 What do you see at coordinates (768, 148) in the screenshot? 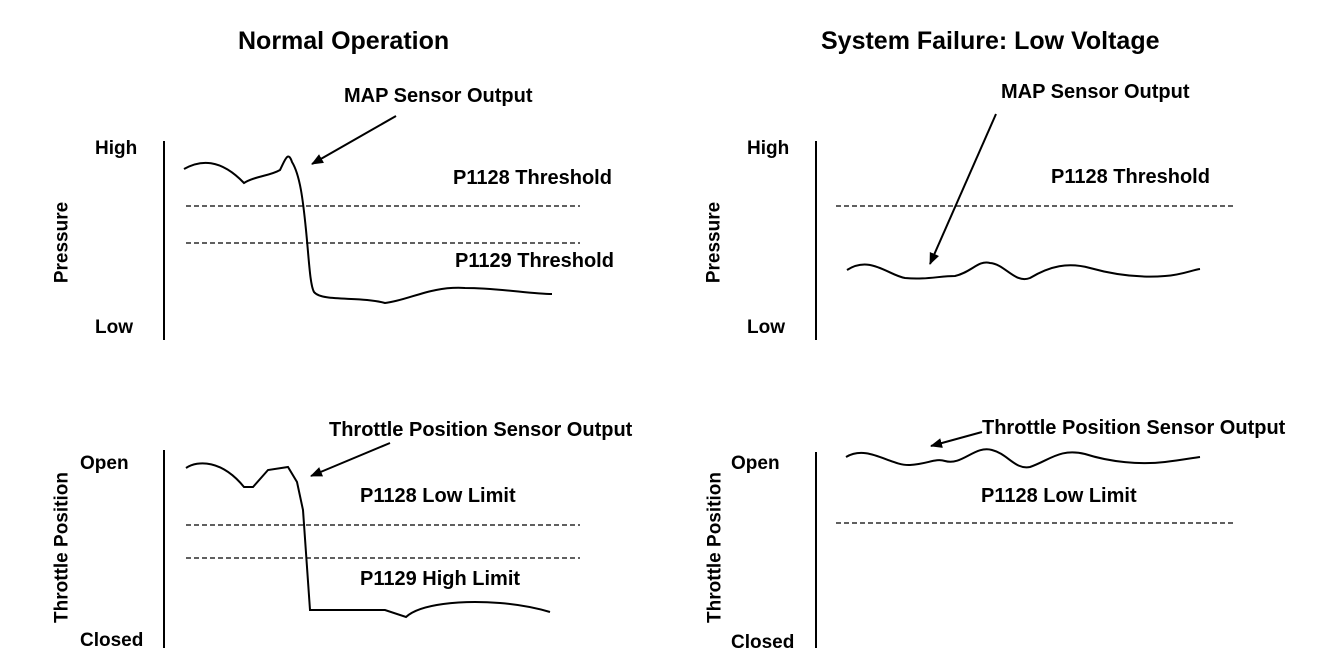
I see `failure-pressure-tick-high: High` at bounding box center [768, 148].